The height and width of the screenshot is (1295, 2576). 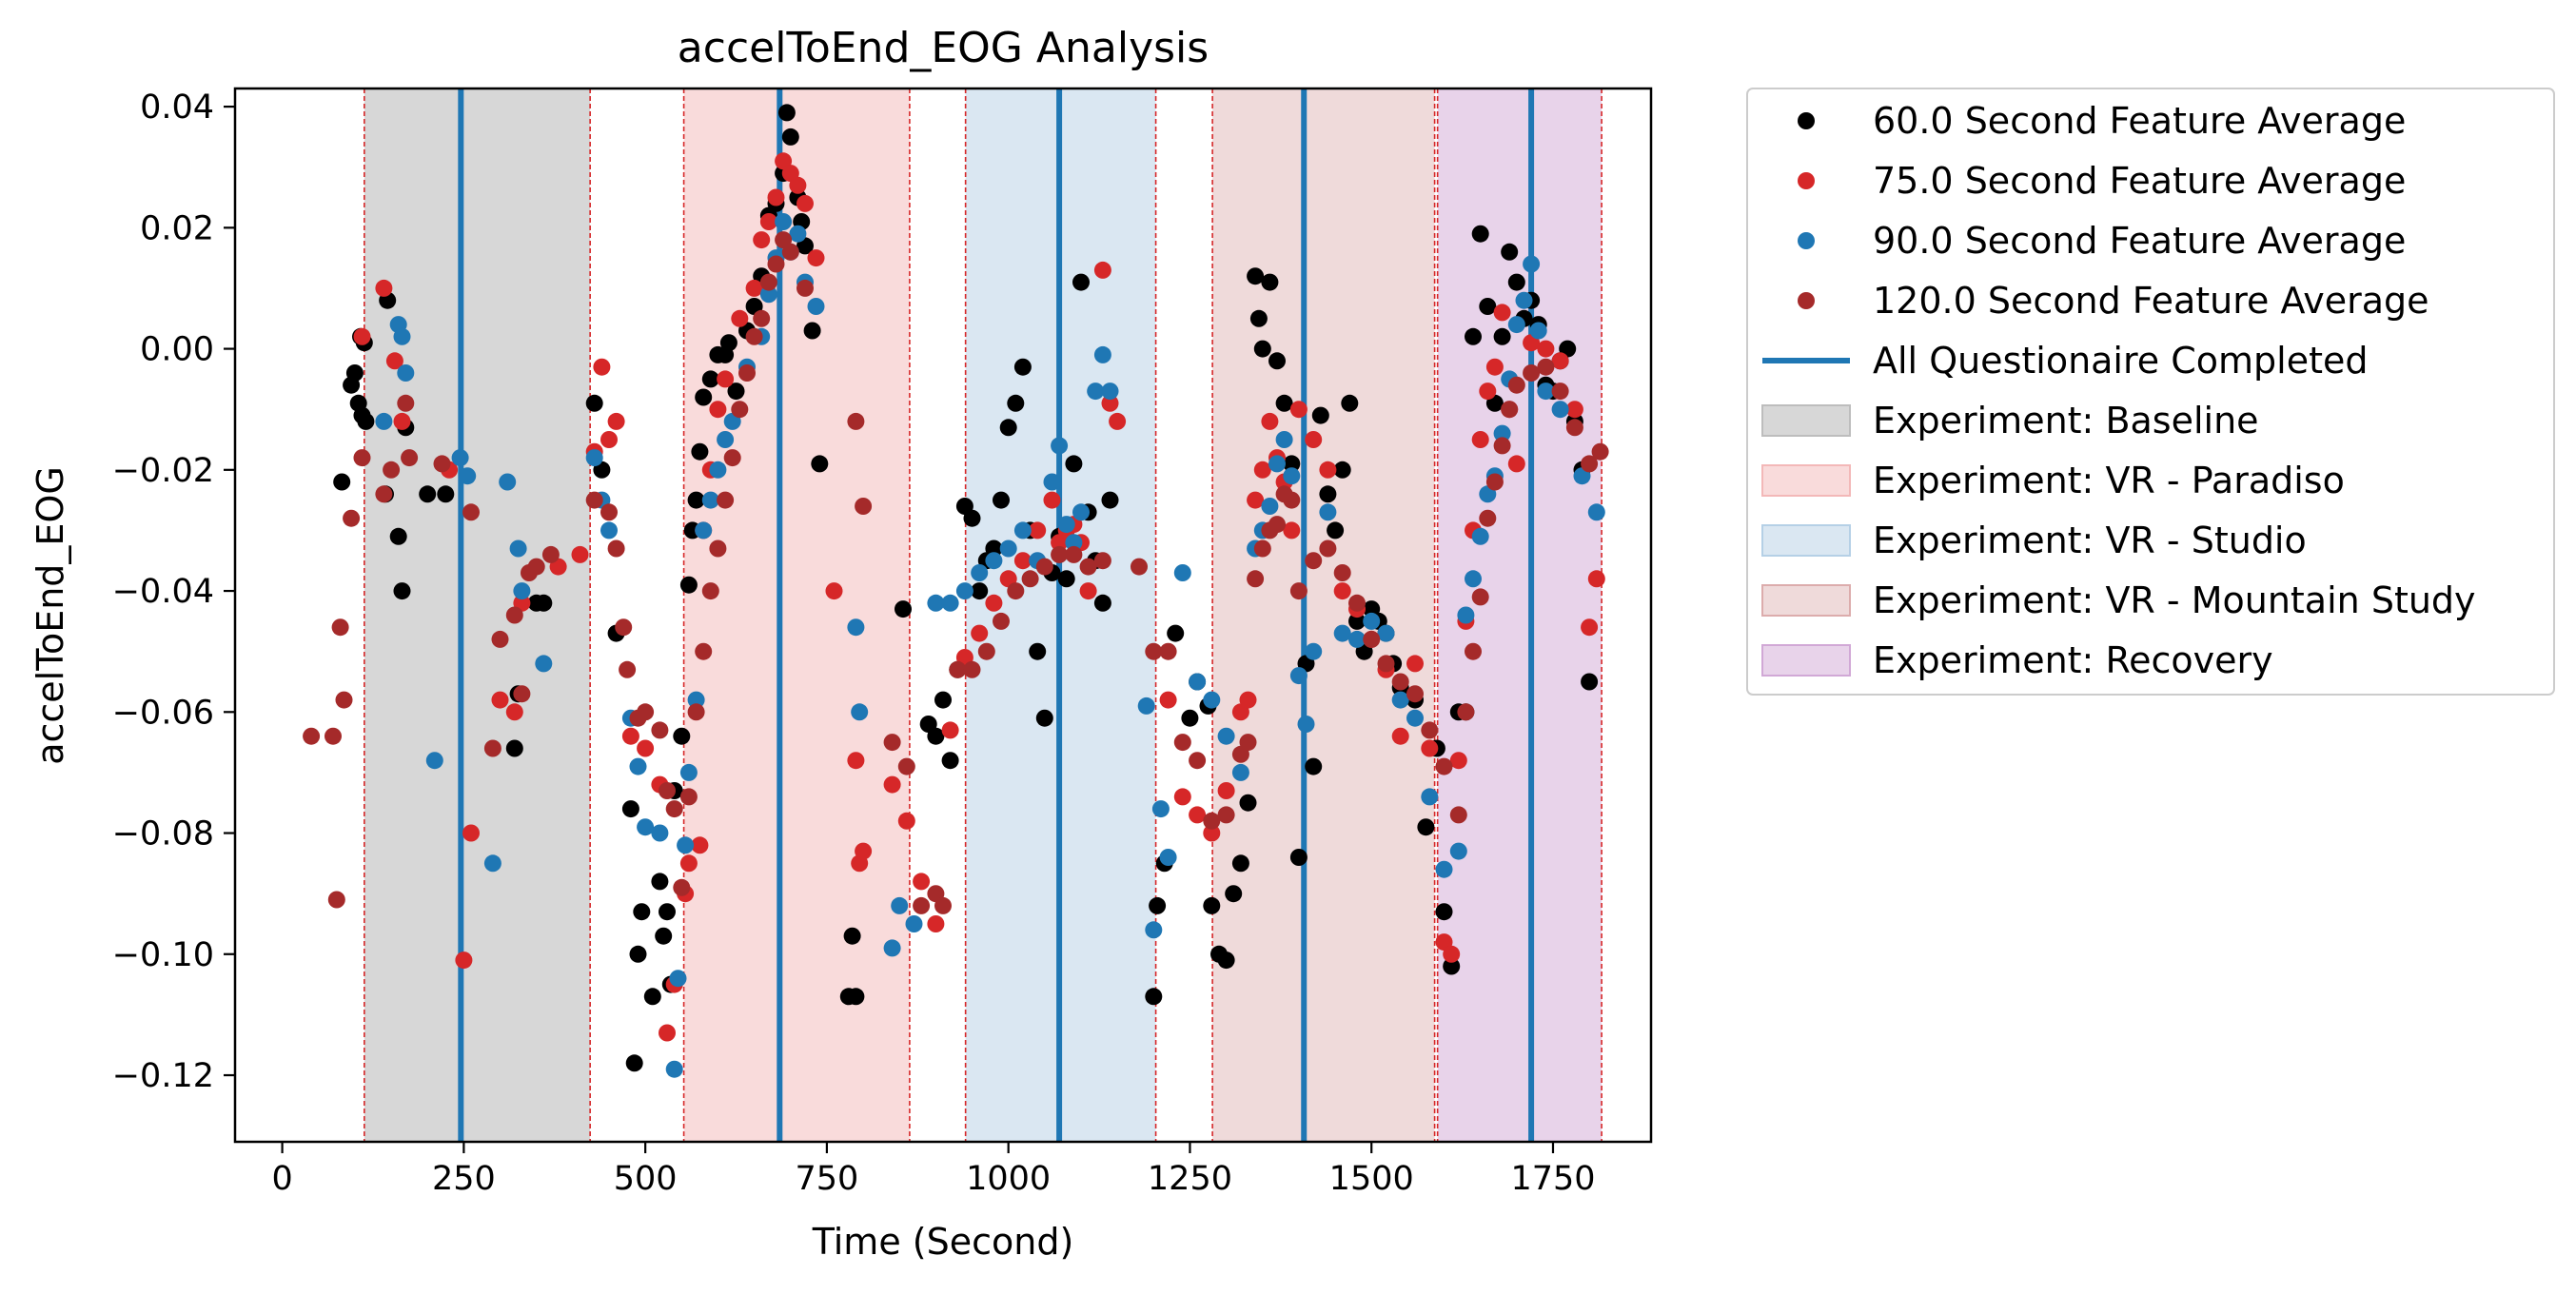 I want to click on legend-label: 120.0 Second Feature Average, so click(x=2151, y=301).